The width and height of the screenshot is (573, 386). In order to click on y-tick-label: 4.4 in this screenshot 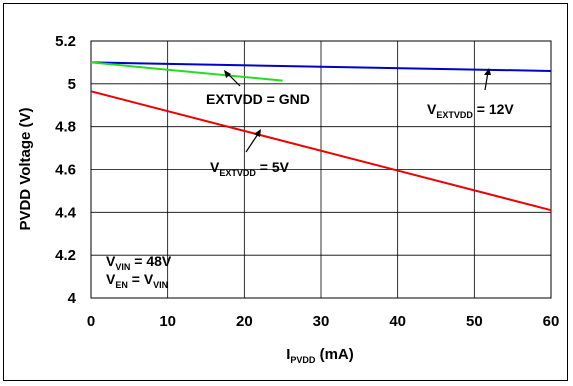, I will do `click(66, 212)`.